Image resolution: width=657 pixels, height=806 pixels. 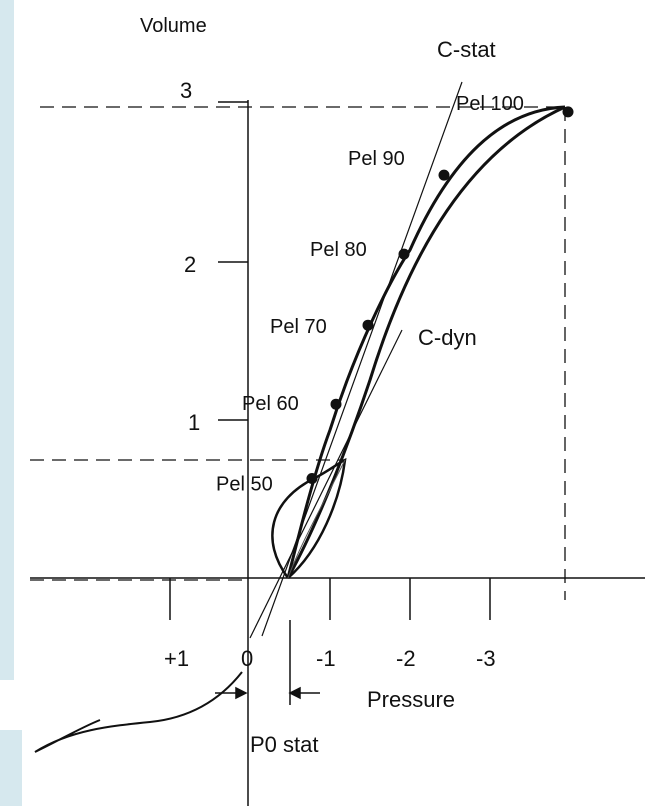 I want to click on x-tick-label-0: 0, so click(x=247, y=658).